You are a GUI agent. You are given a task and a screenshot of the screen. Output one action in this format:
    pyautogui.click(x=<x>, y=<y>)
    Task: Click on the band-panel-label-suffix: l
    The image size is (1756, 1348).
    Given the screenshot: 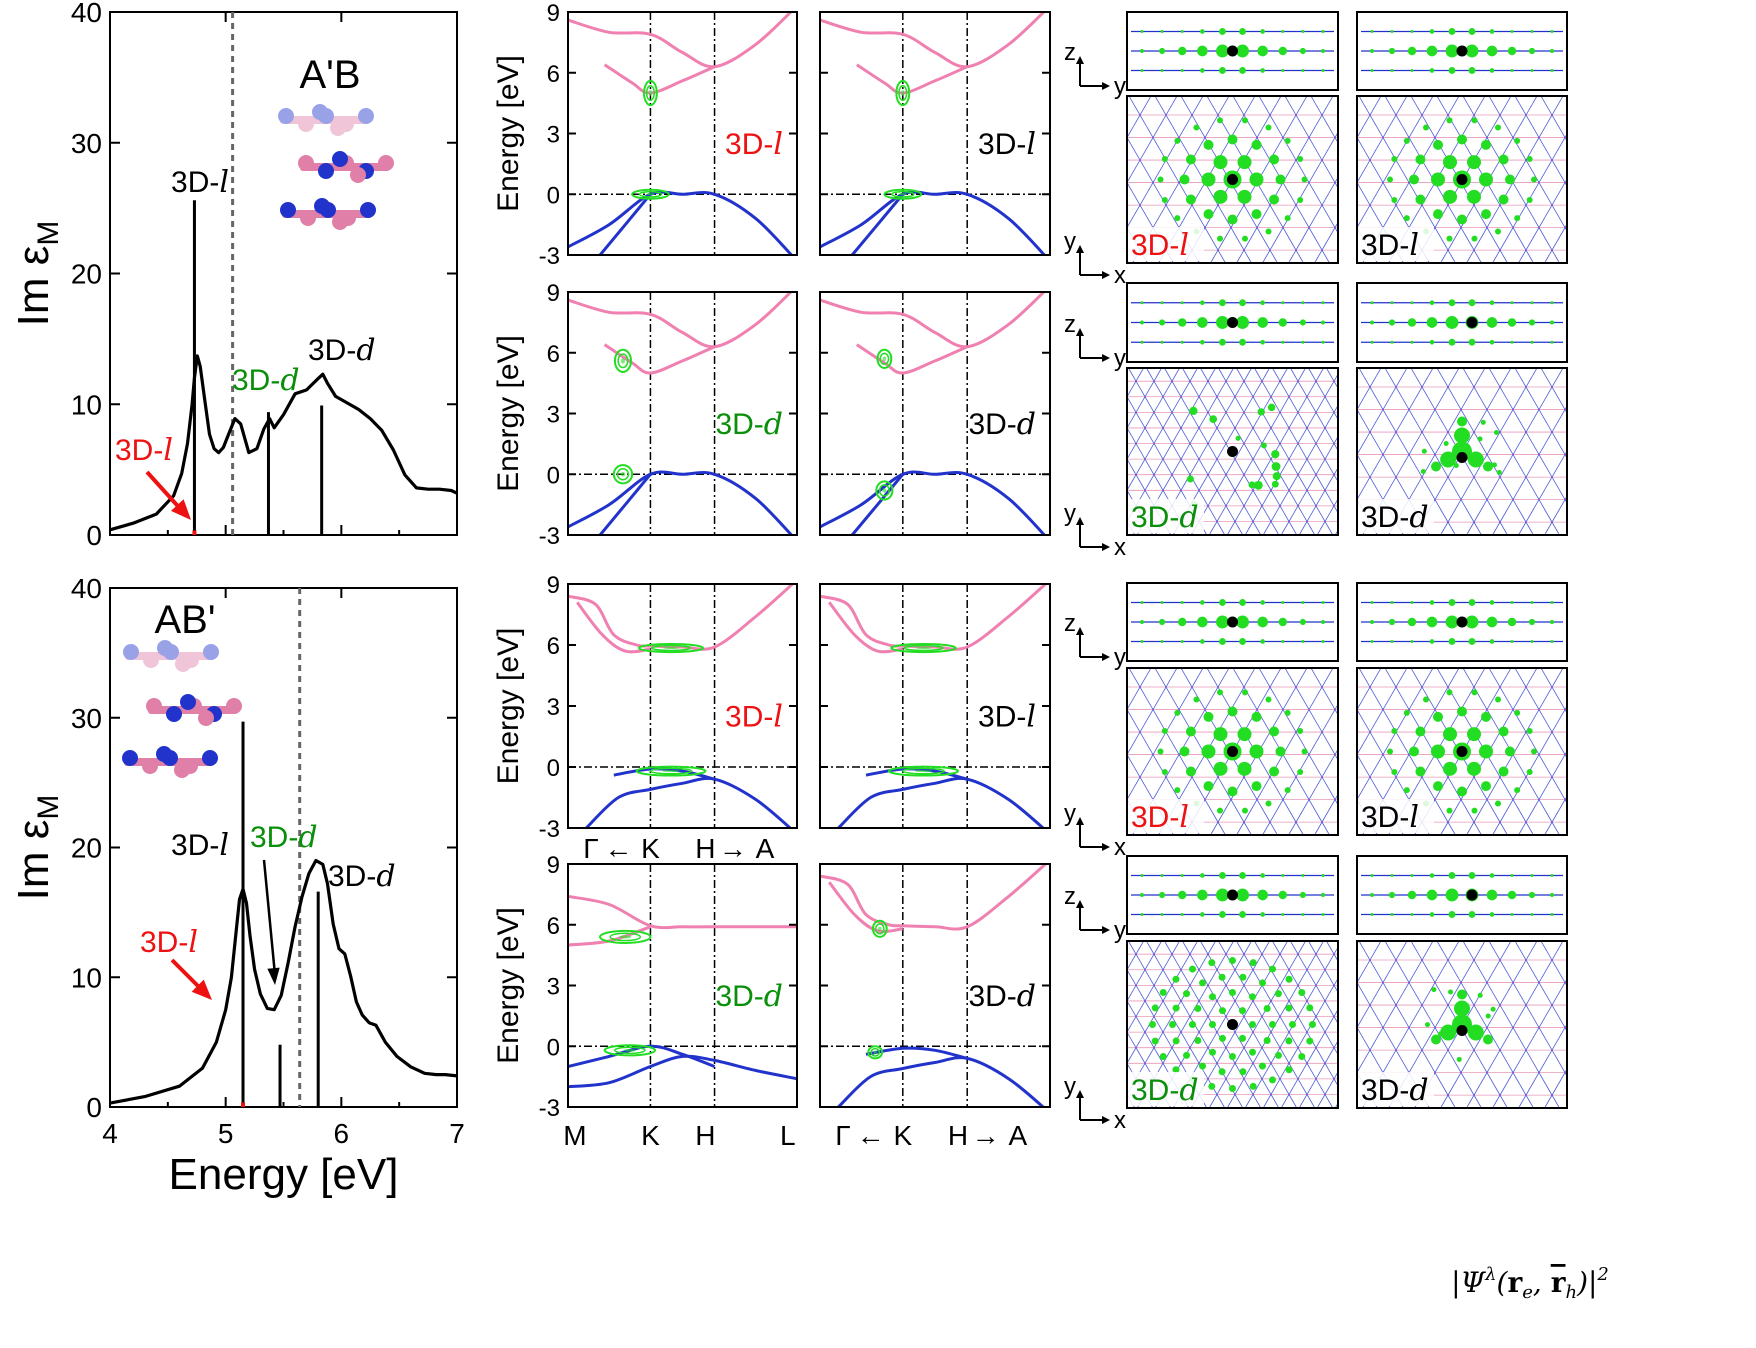 What is the action you would take?
    pyautogui.click(x=1031, y=716)
    